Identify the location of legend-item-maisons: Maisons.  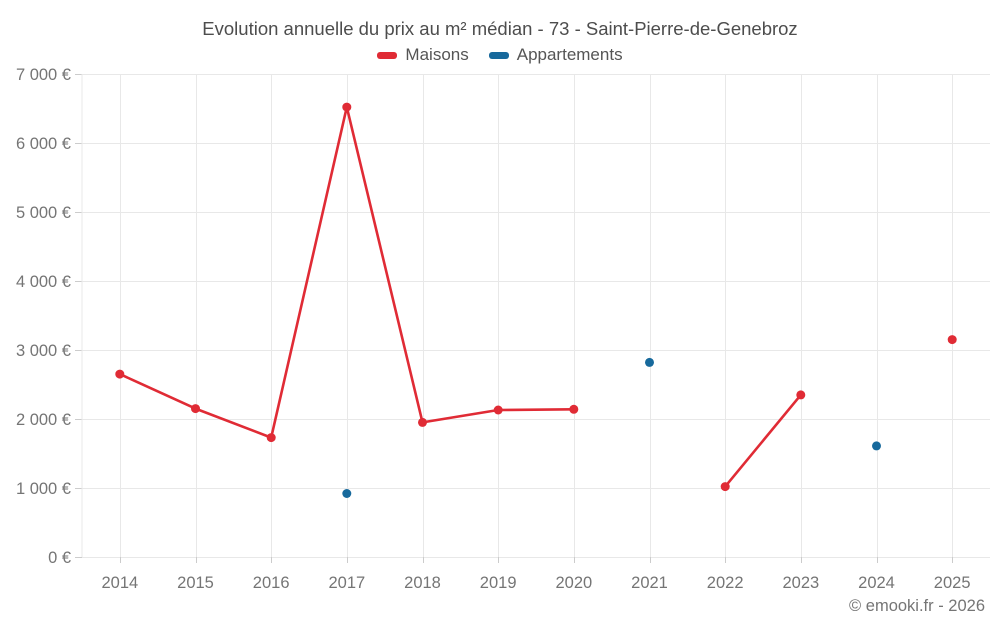
(423, 55).